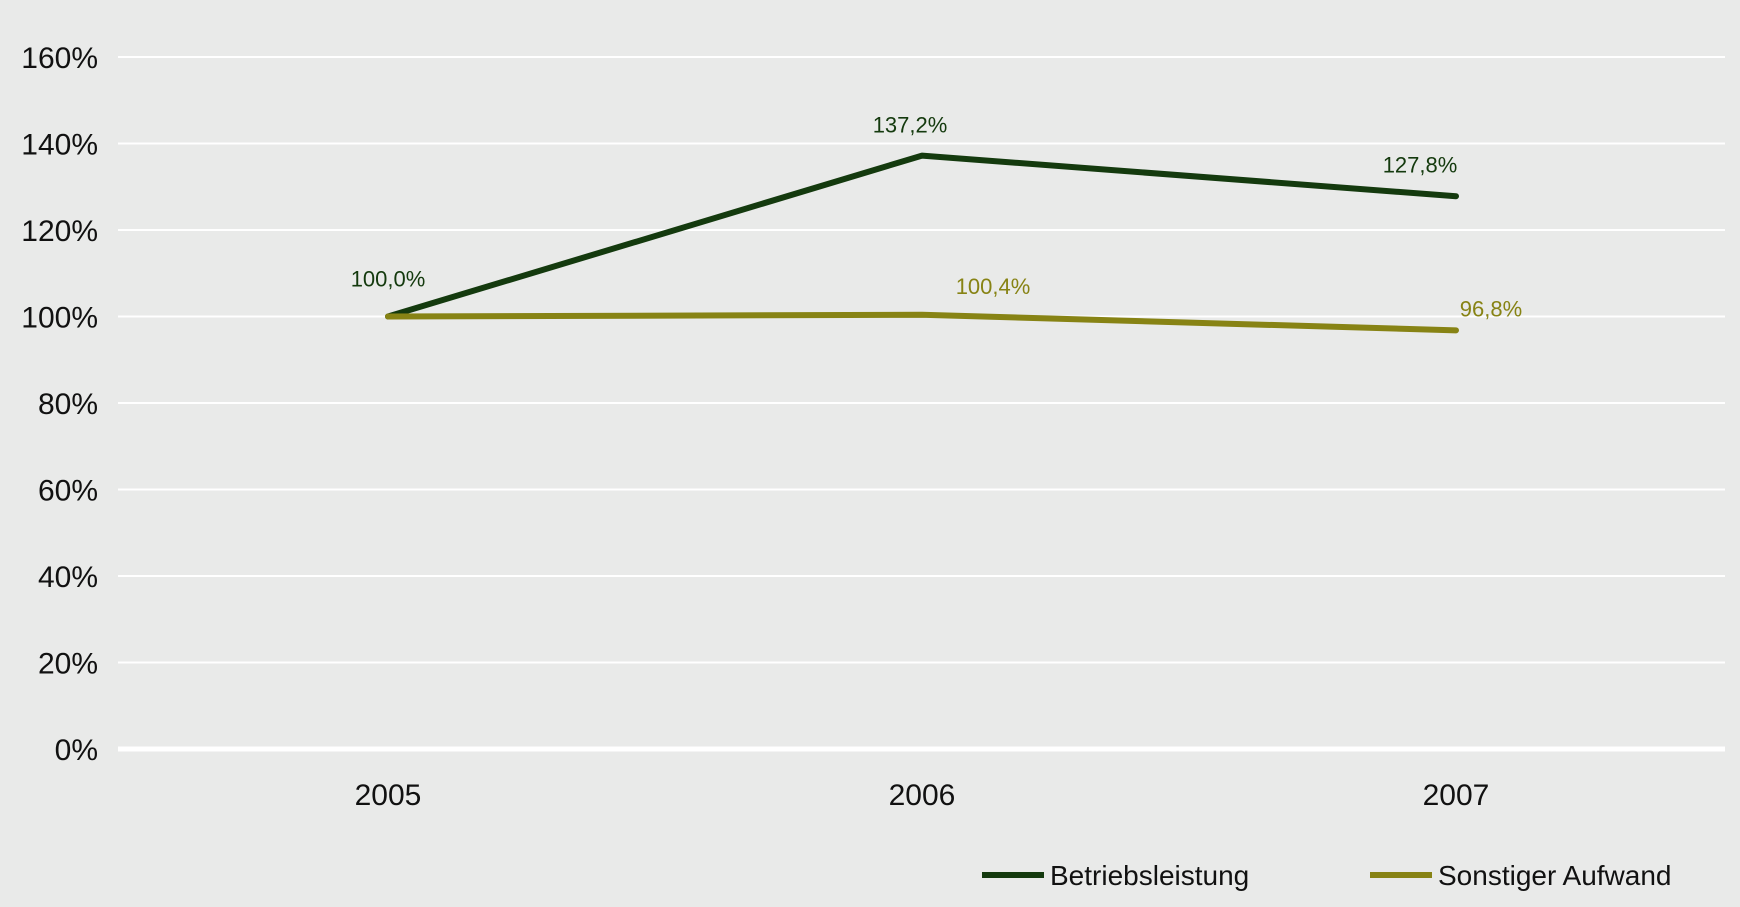 The height and width of the screenshot is (907, 1740). I want to click on legend-label: Betriebsleistung, so click(1149, 875).